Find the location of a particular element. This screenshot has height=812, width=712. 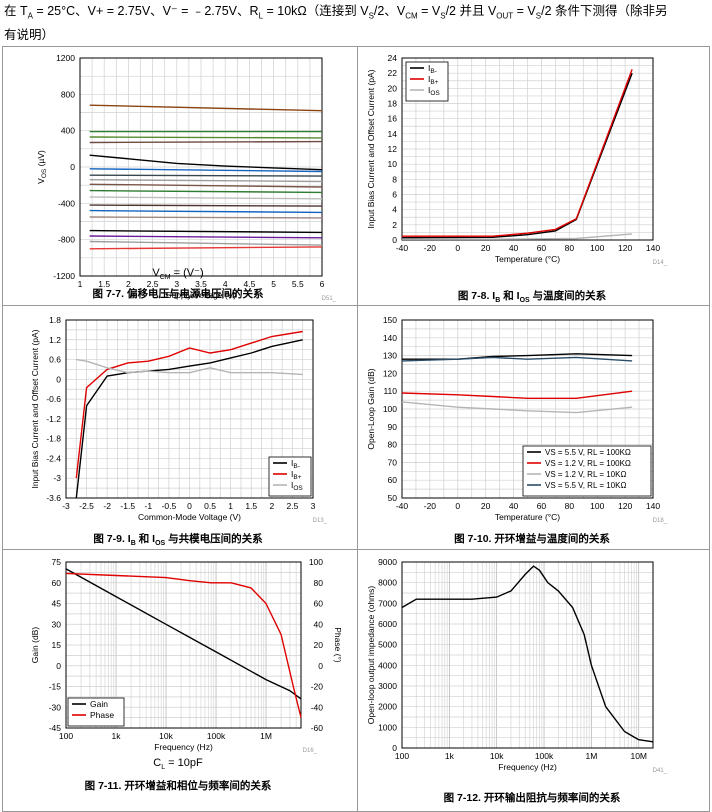

figure-code: D14_ is located at coordinates (660, 263).